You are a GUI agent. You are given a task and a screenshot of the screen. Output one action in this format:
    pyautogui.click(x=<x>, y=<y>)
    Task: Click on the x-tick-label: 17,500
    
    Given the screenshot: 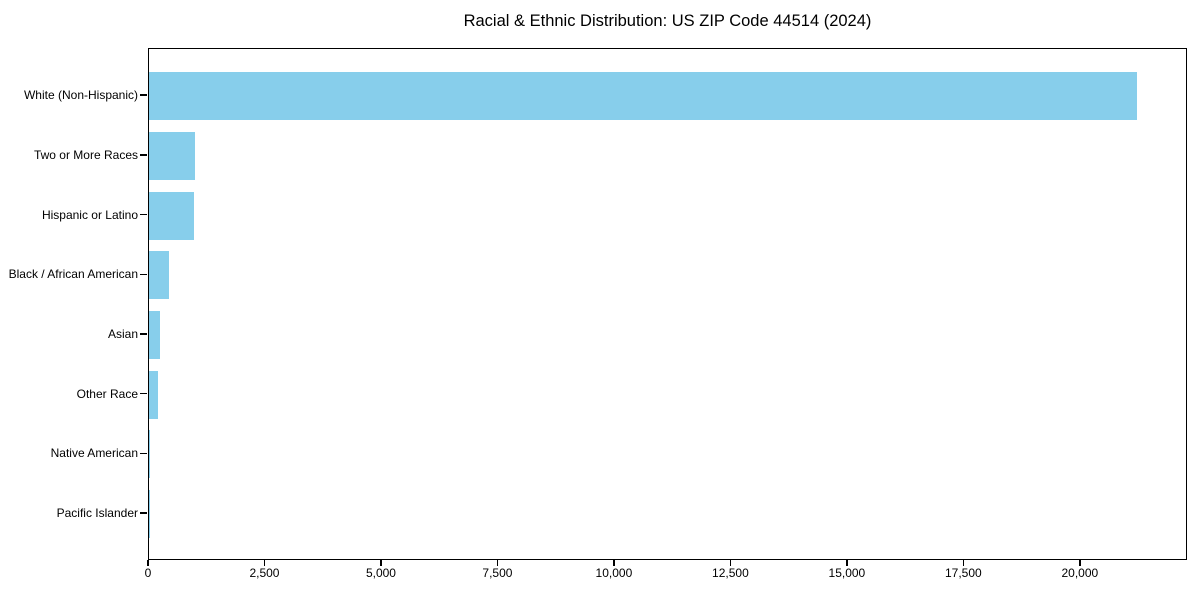 What is the action you would take?
    pyautogui.click(x=963, y=573)
    